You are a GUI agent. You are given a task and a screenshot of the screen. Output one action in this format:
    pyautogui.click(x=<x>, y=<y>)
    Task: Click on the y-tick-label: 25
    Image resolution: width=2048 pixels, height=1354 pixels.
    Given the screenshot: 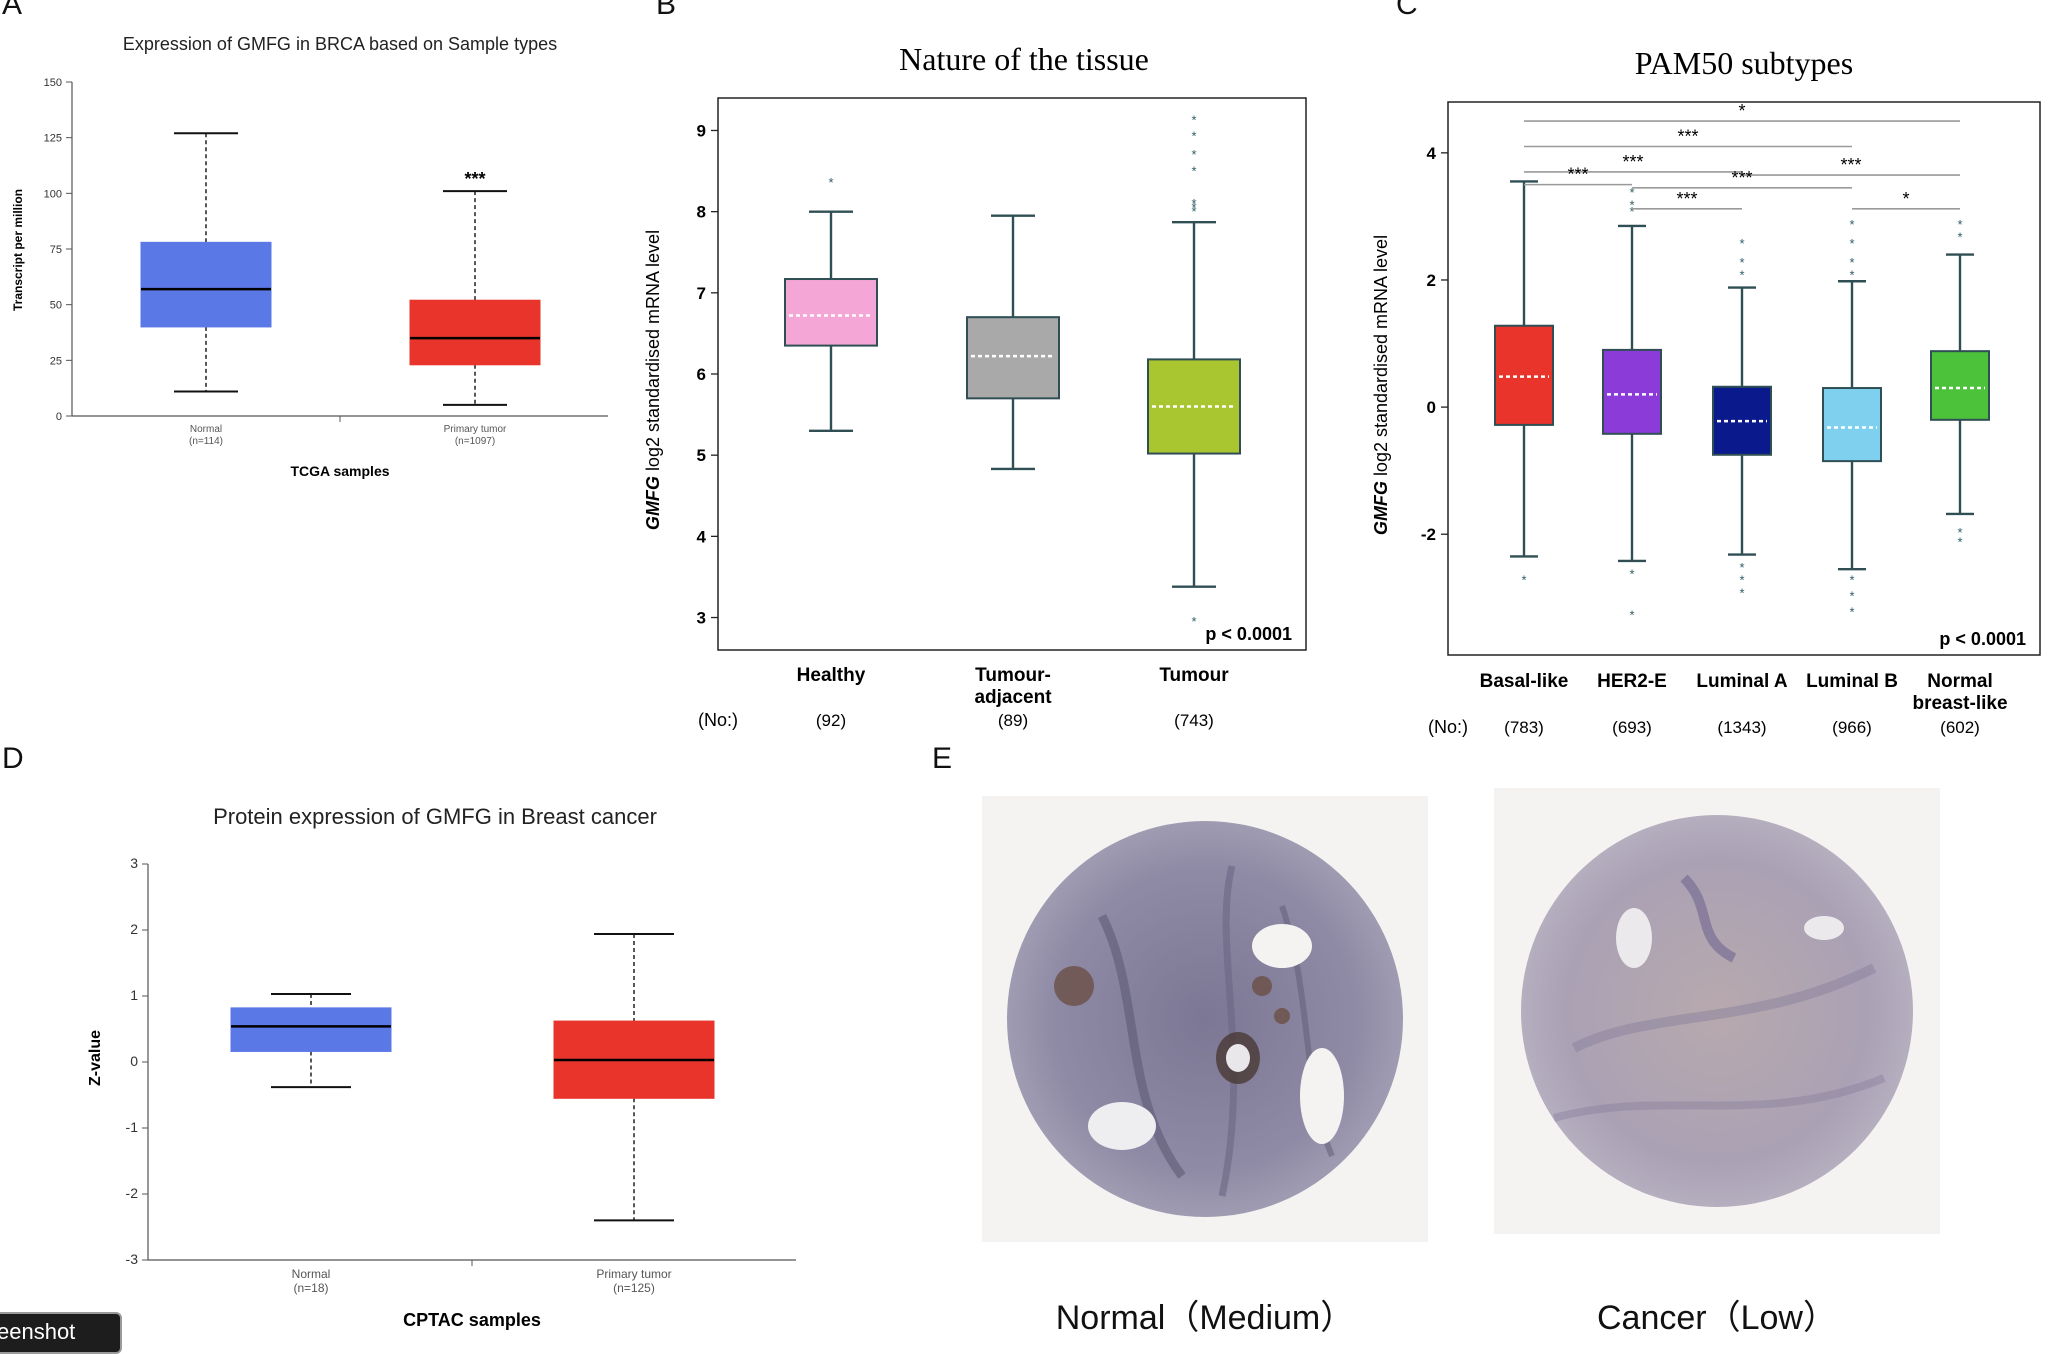 What is the action you would take?
    pyautogui.click(x=56, y=361)
    